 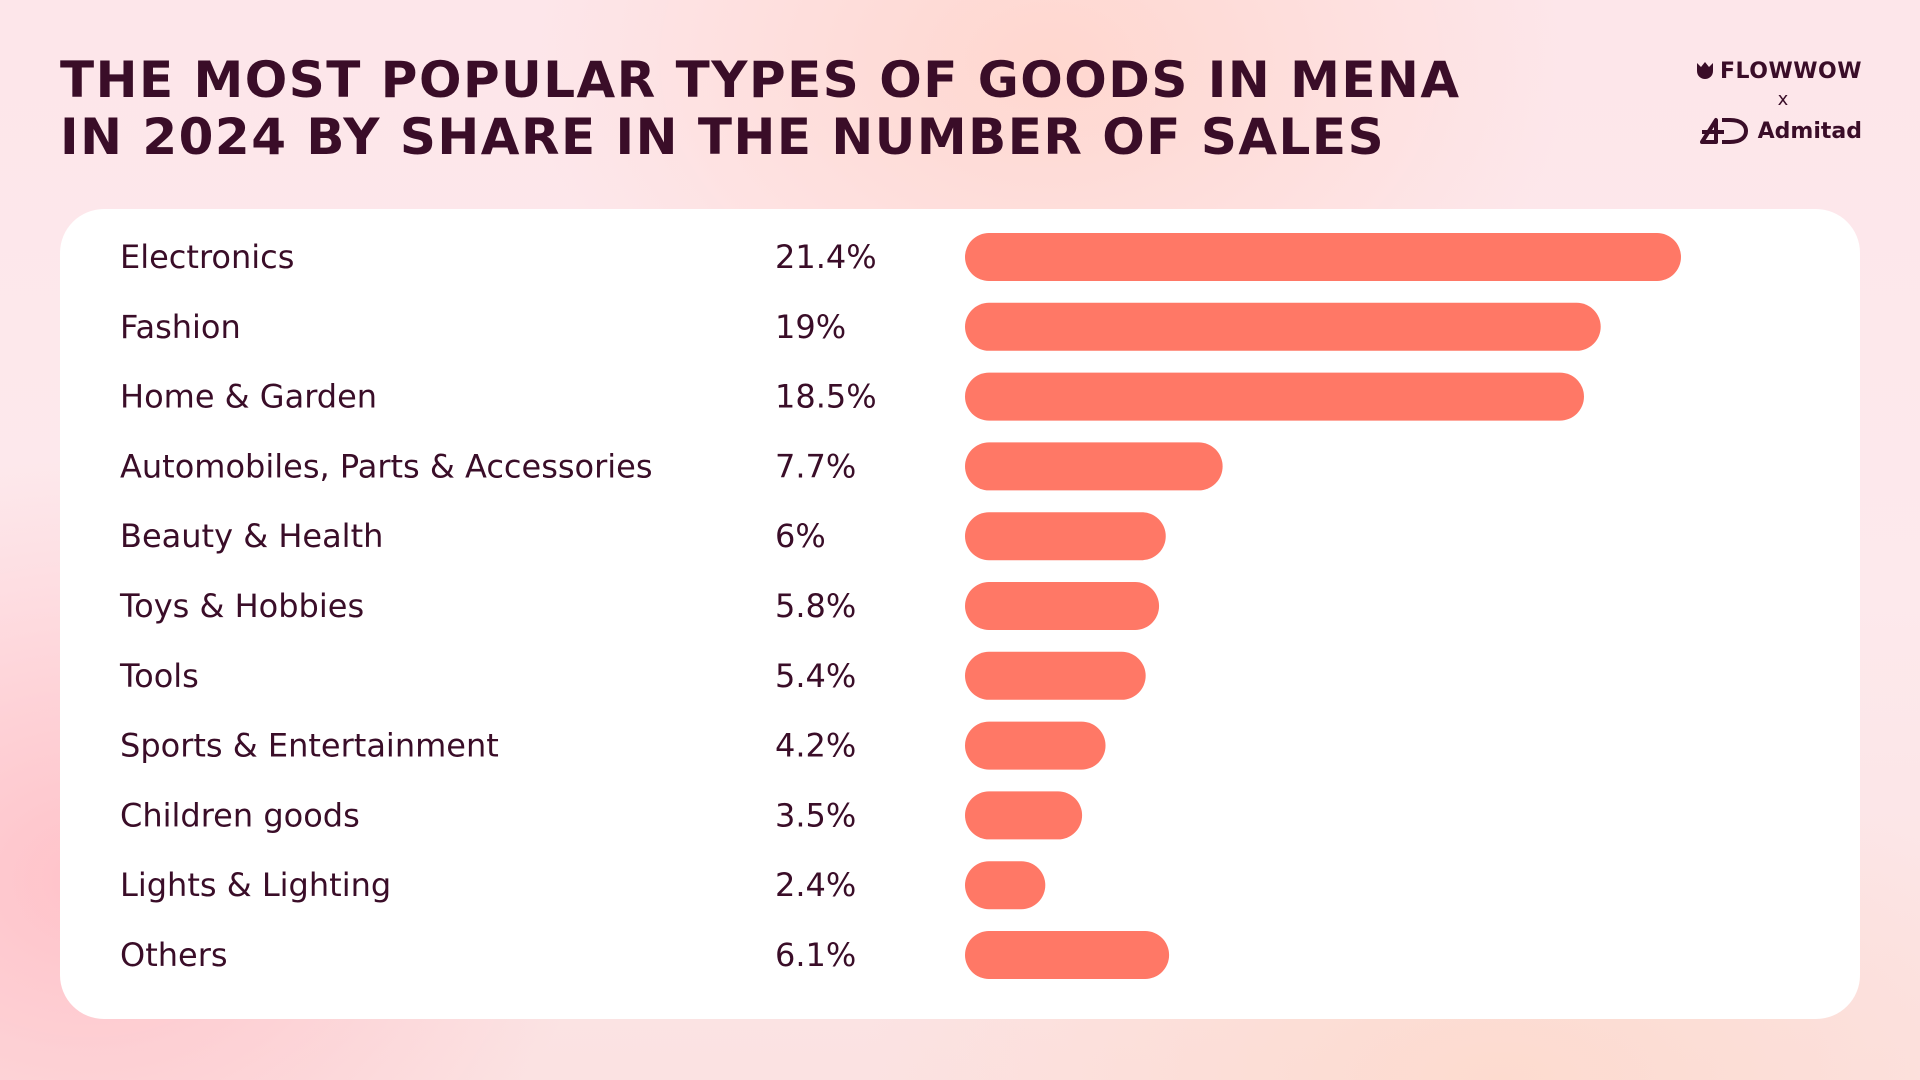 I want to click on value-label: 3.5%, so click(x=815, y=815).